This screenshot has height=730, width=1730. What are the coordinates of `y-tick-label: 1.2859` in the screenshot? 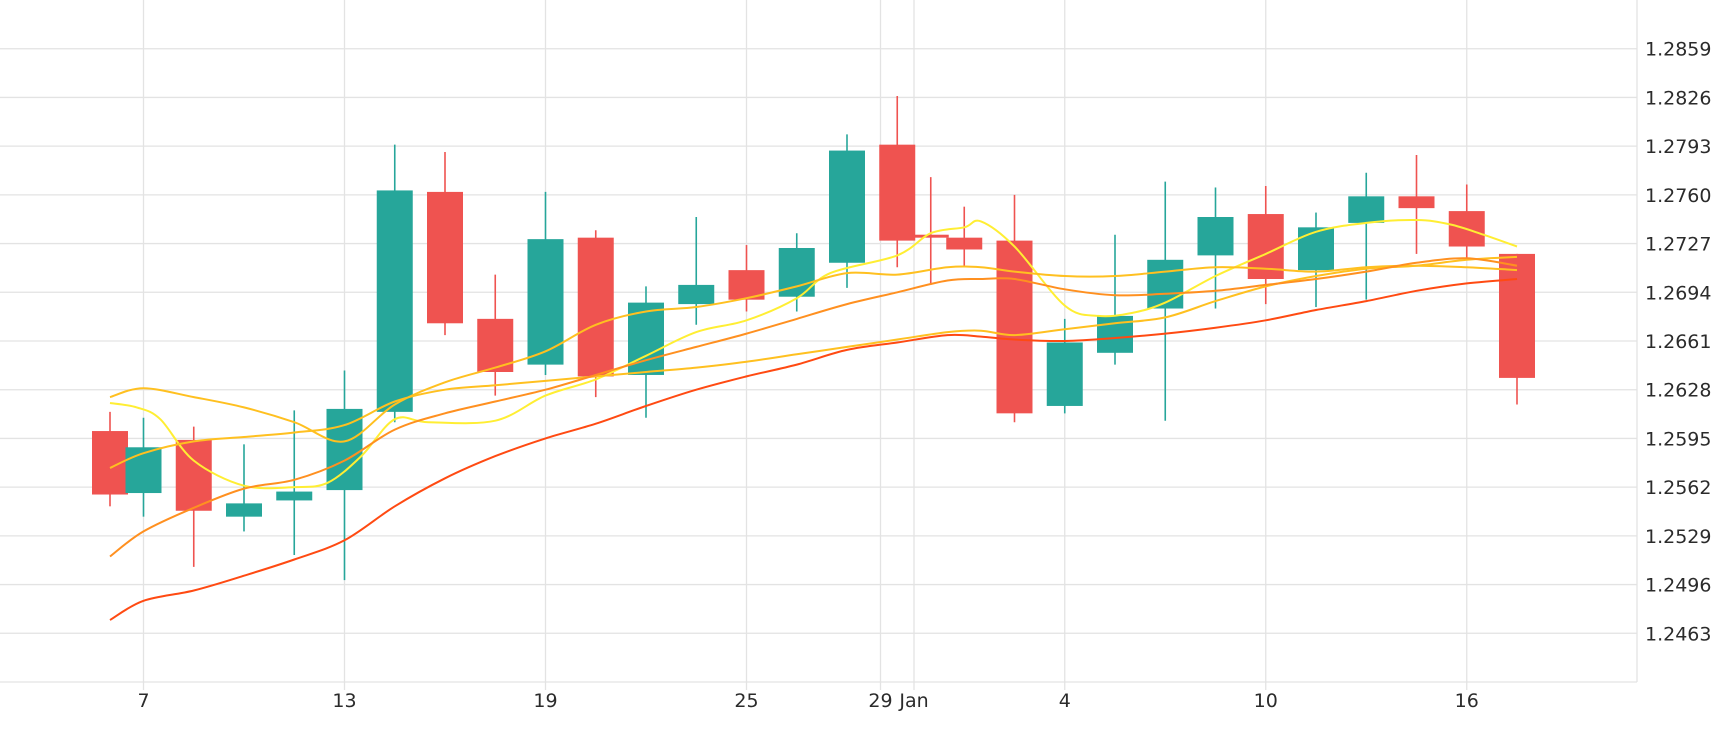 It's located at (1678, 50).